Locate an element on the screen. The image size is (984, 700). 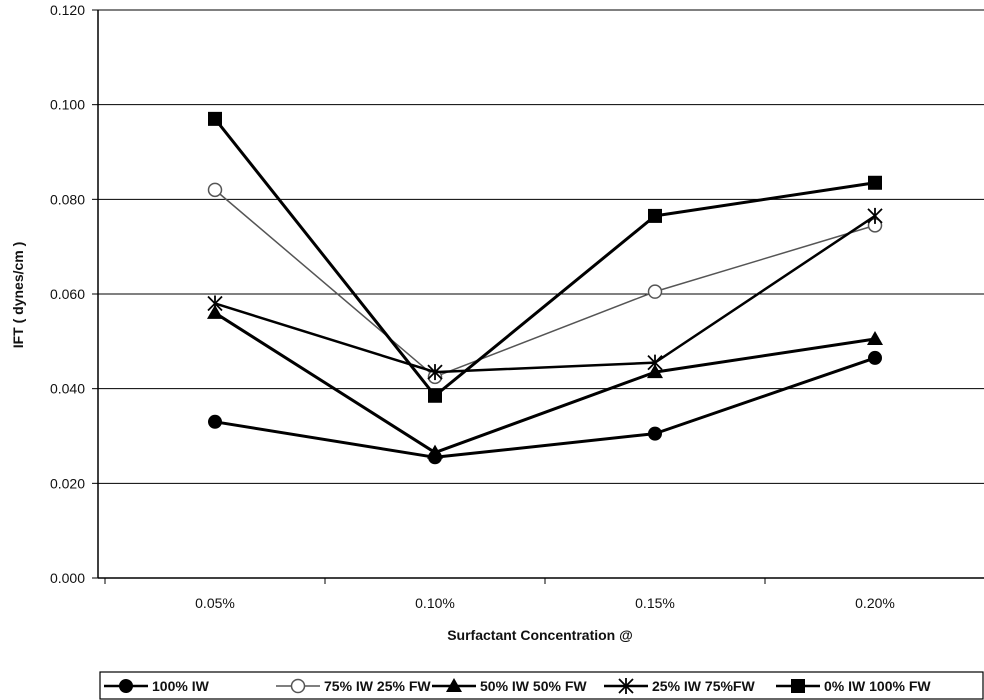
legend-entry: 0% IW 100% FW is located at coordinates (853, 686).